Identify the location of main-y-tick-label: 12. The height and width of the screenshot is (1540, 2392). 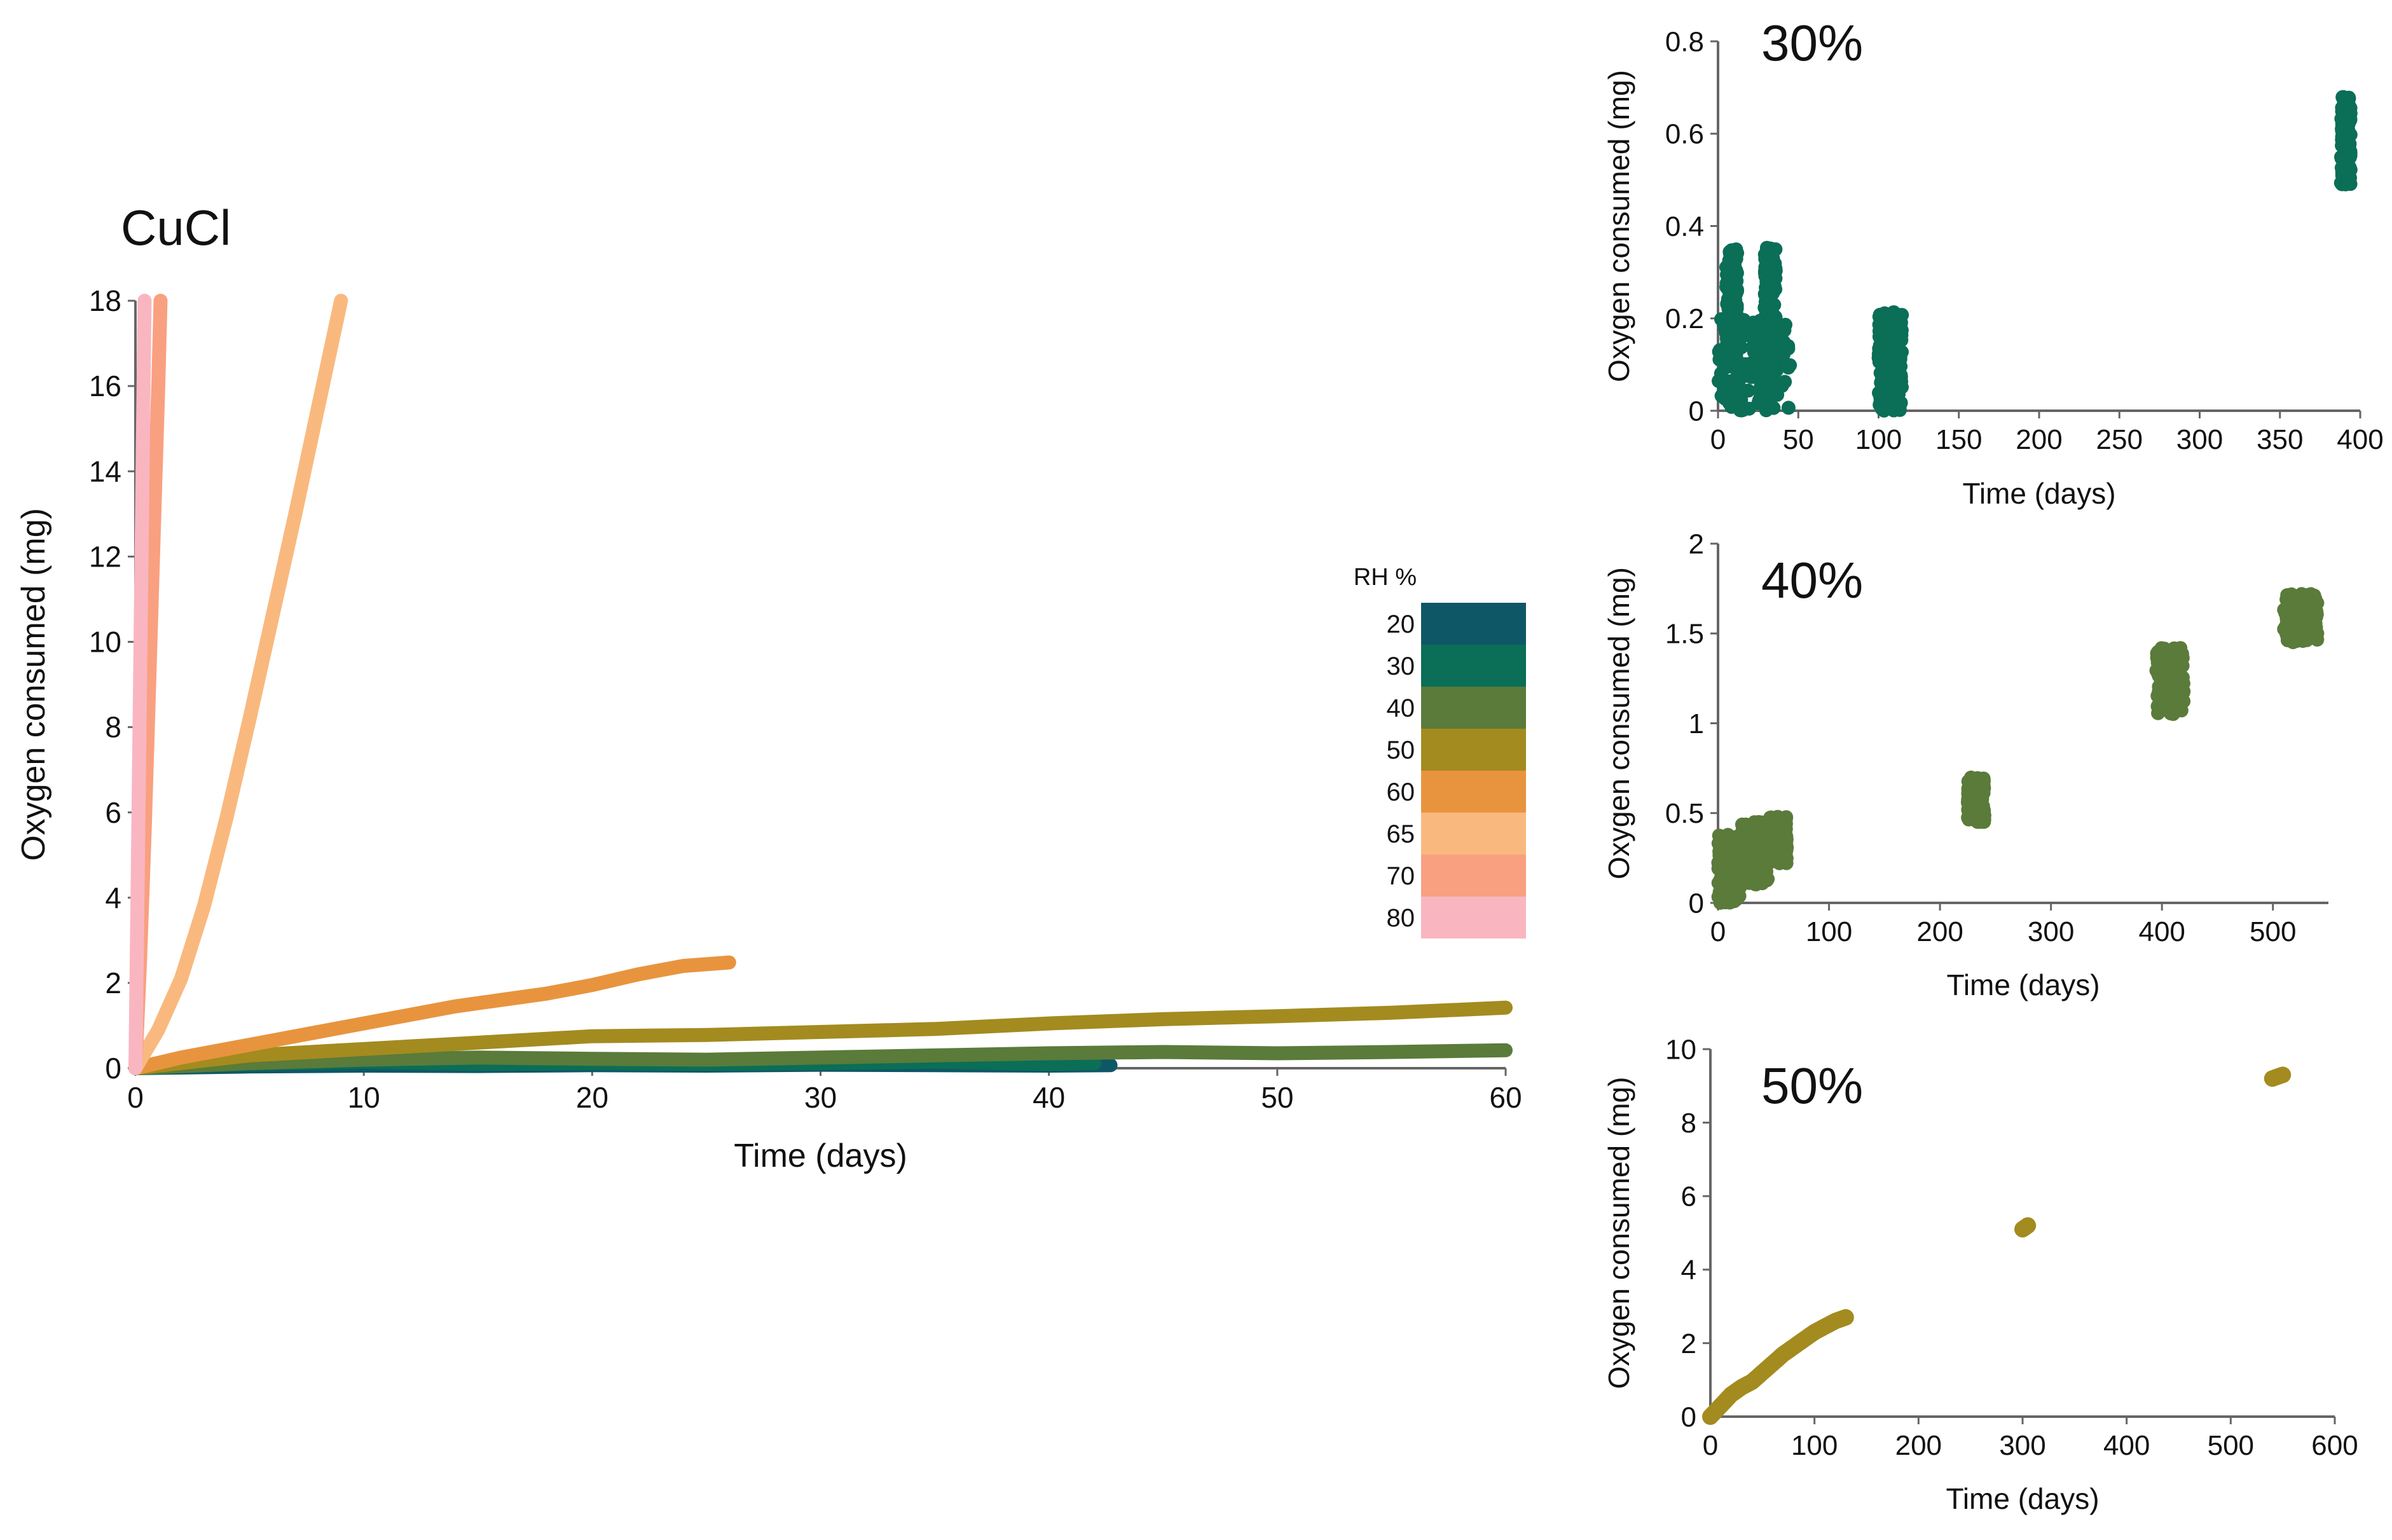
(105, 556).